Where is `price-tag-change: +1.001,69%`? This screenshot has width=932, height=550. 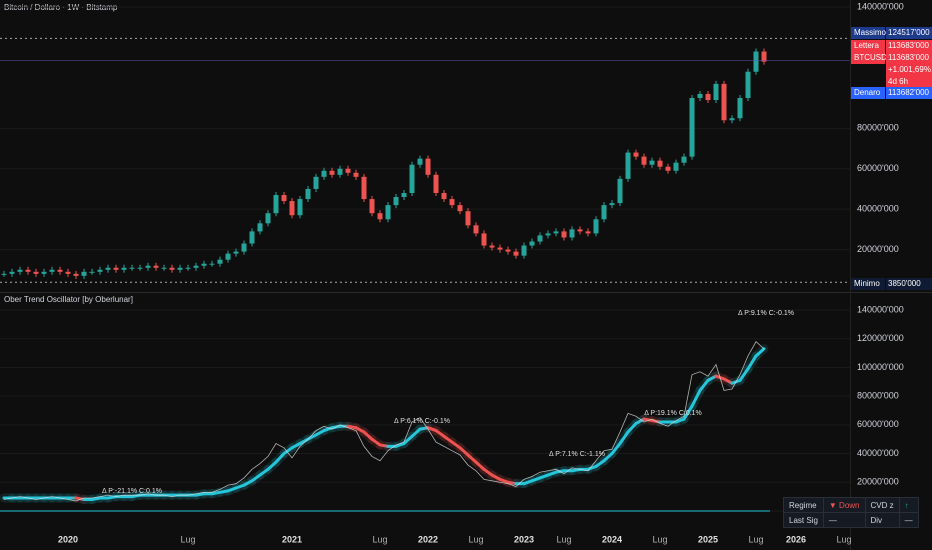 price-tag-change: +1.001,69% is located at coordinates (909, 69).